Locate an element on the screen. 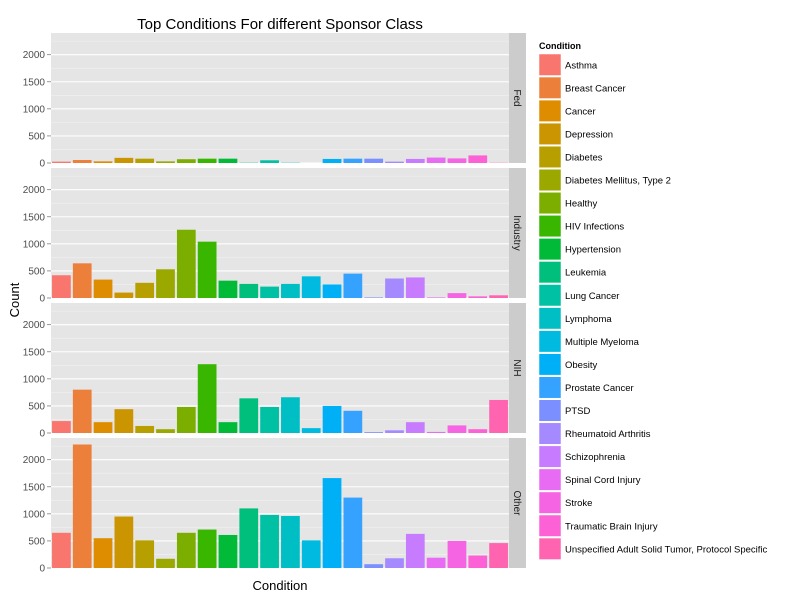 Image resolution: width=800 pixels, height=600 pixels. legend-label-1: Breast Cancer is located at coordinates (595, 88).